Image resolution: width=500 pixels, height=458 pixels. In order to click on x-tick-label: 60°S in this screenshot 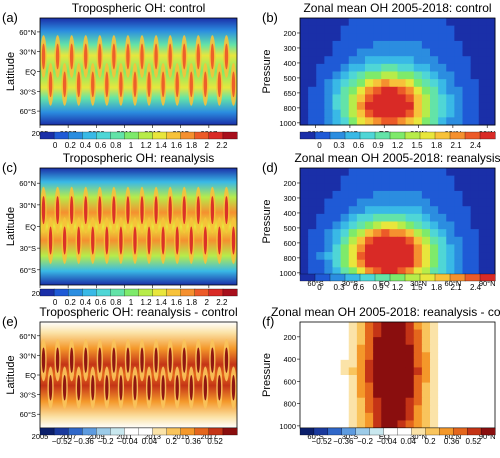, I will do `click(315, 283)`.